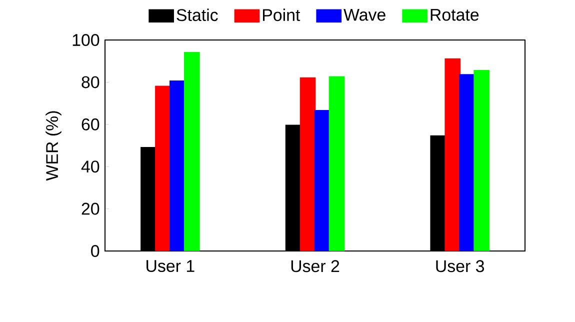  What do you see at coordinates (281, 15) in the screenshot?
I see `legend-label: Point` at bounding box center [281, 15].